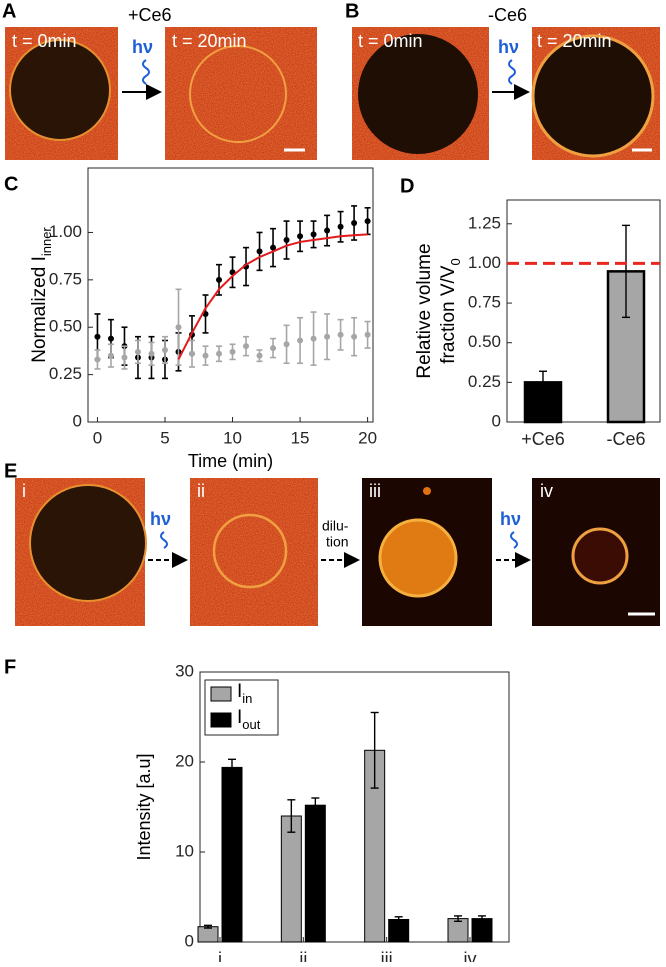 The height and width of the screenshot is (967, 666). What do you see at coordinates (24, 491) in the screenshot?
I see `image-label: i` at bounding box center [24, 491].